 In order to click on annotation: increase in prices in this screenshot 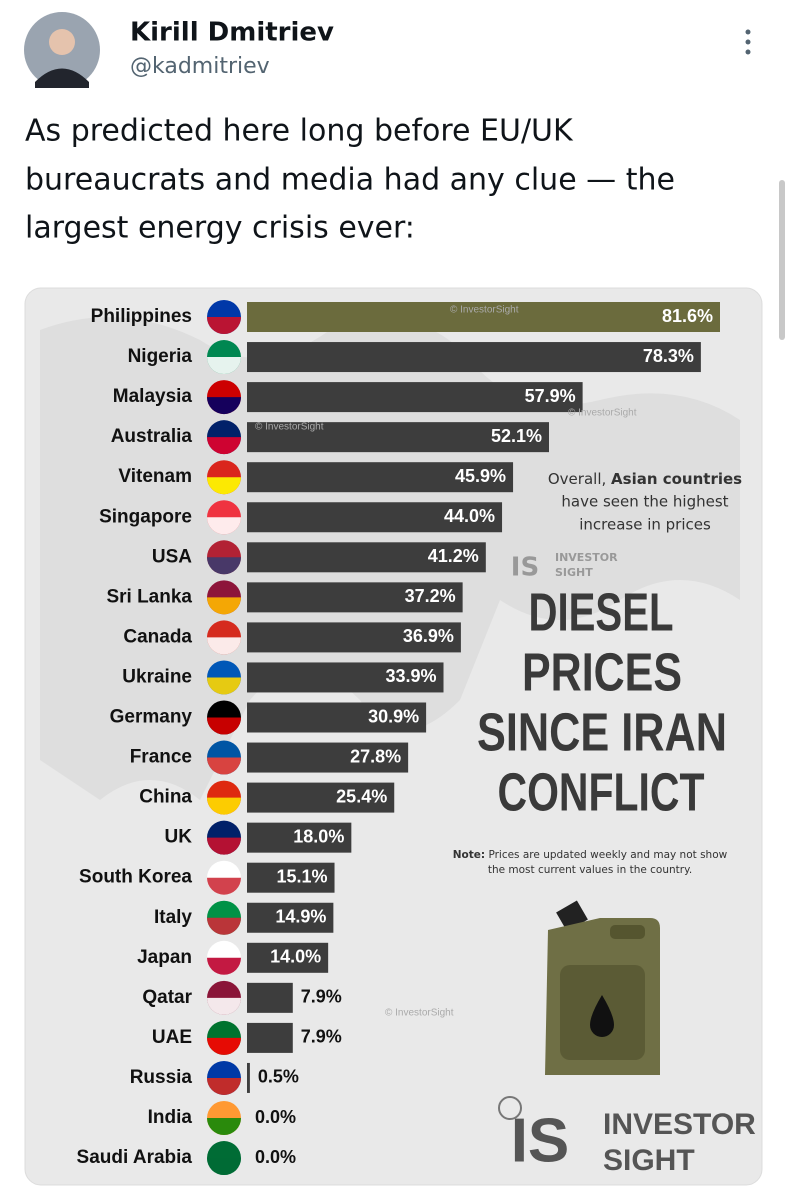, I will do `click(645, 525)`.